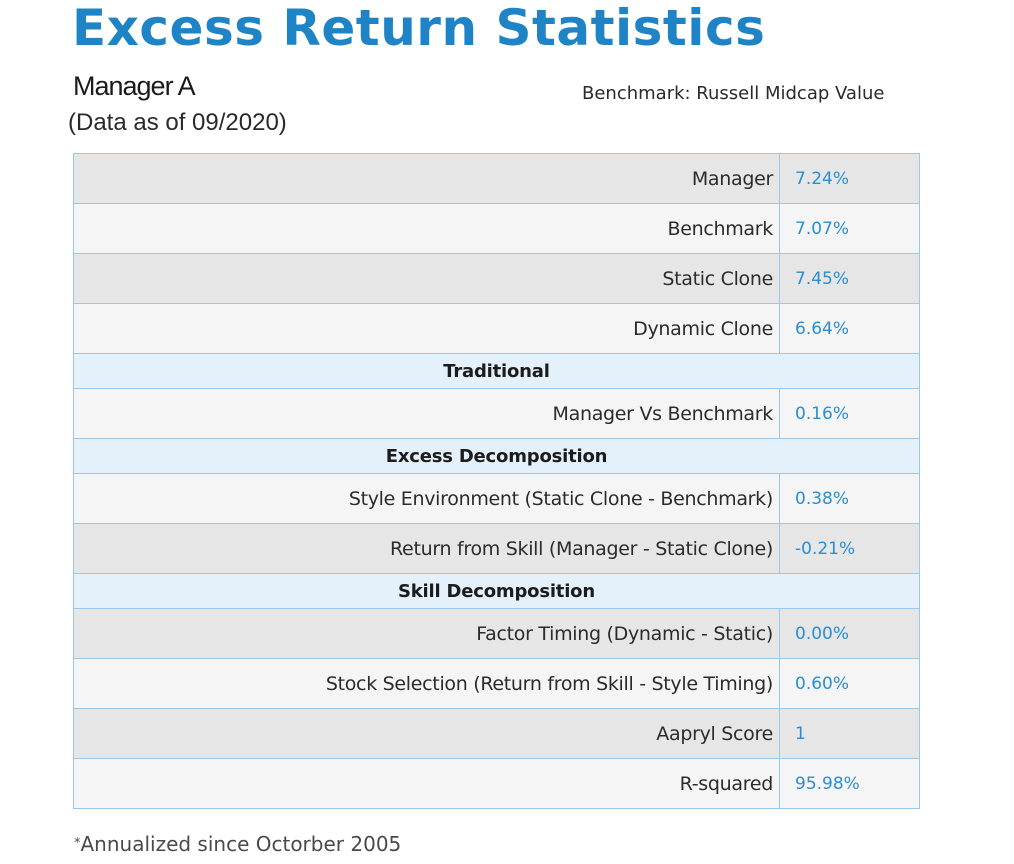  What do you see at coordinates (426, 178) in the screenshot?
I see `row-label: Manager` at bounding box center [426, 178].